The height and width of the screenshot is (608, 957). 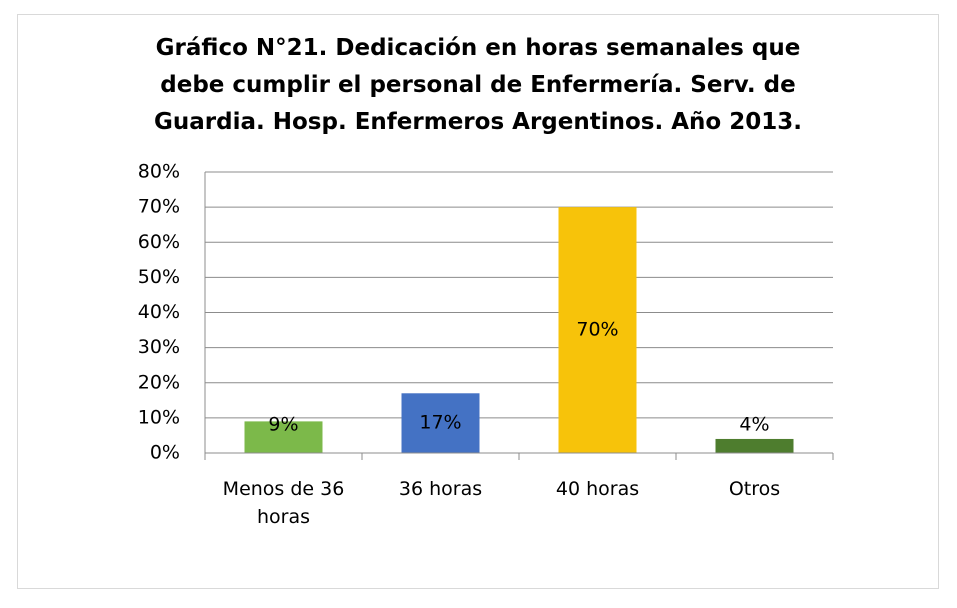 What do you see at coordinates (754, 489) in the screenshot?
I see `x-tick-label: Otros` at bounding box center [754, 489].